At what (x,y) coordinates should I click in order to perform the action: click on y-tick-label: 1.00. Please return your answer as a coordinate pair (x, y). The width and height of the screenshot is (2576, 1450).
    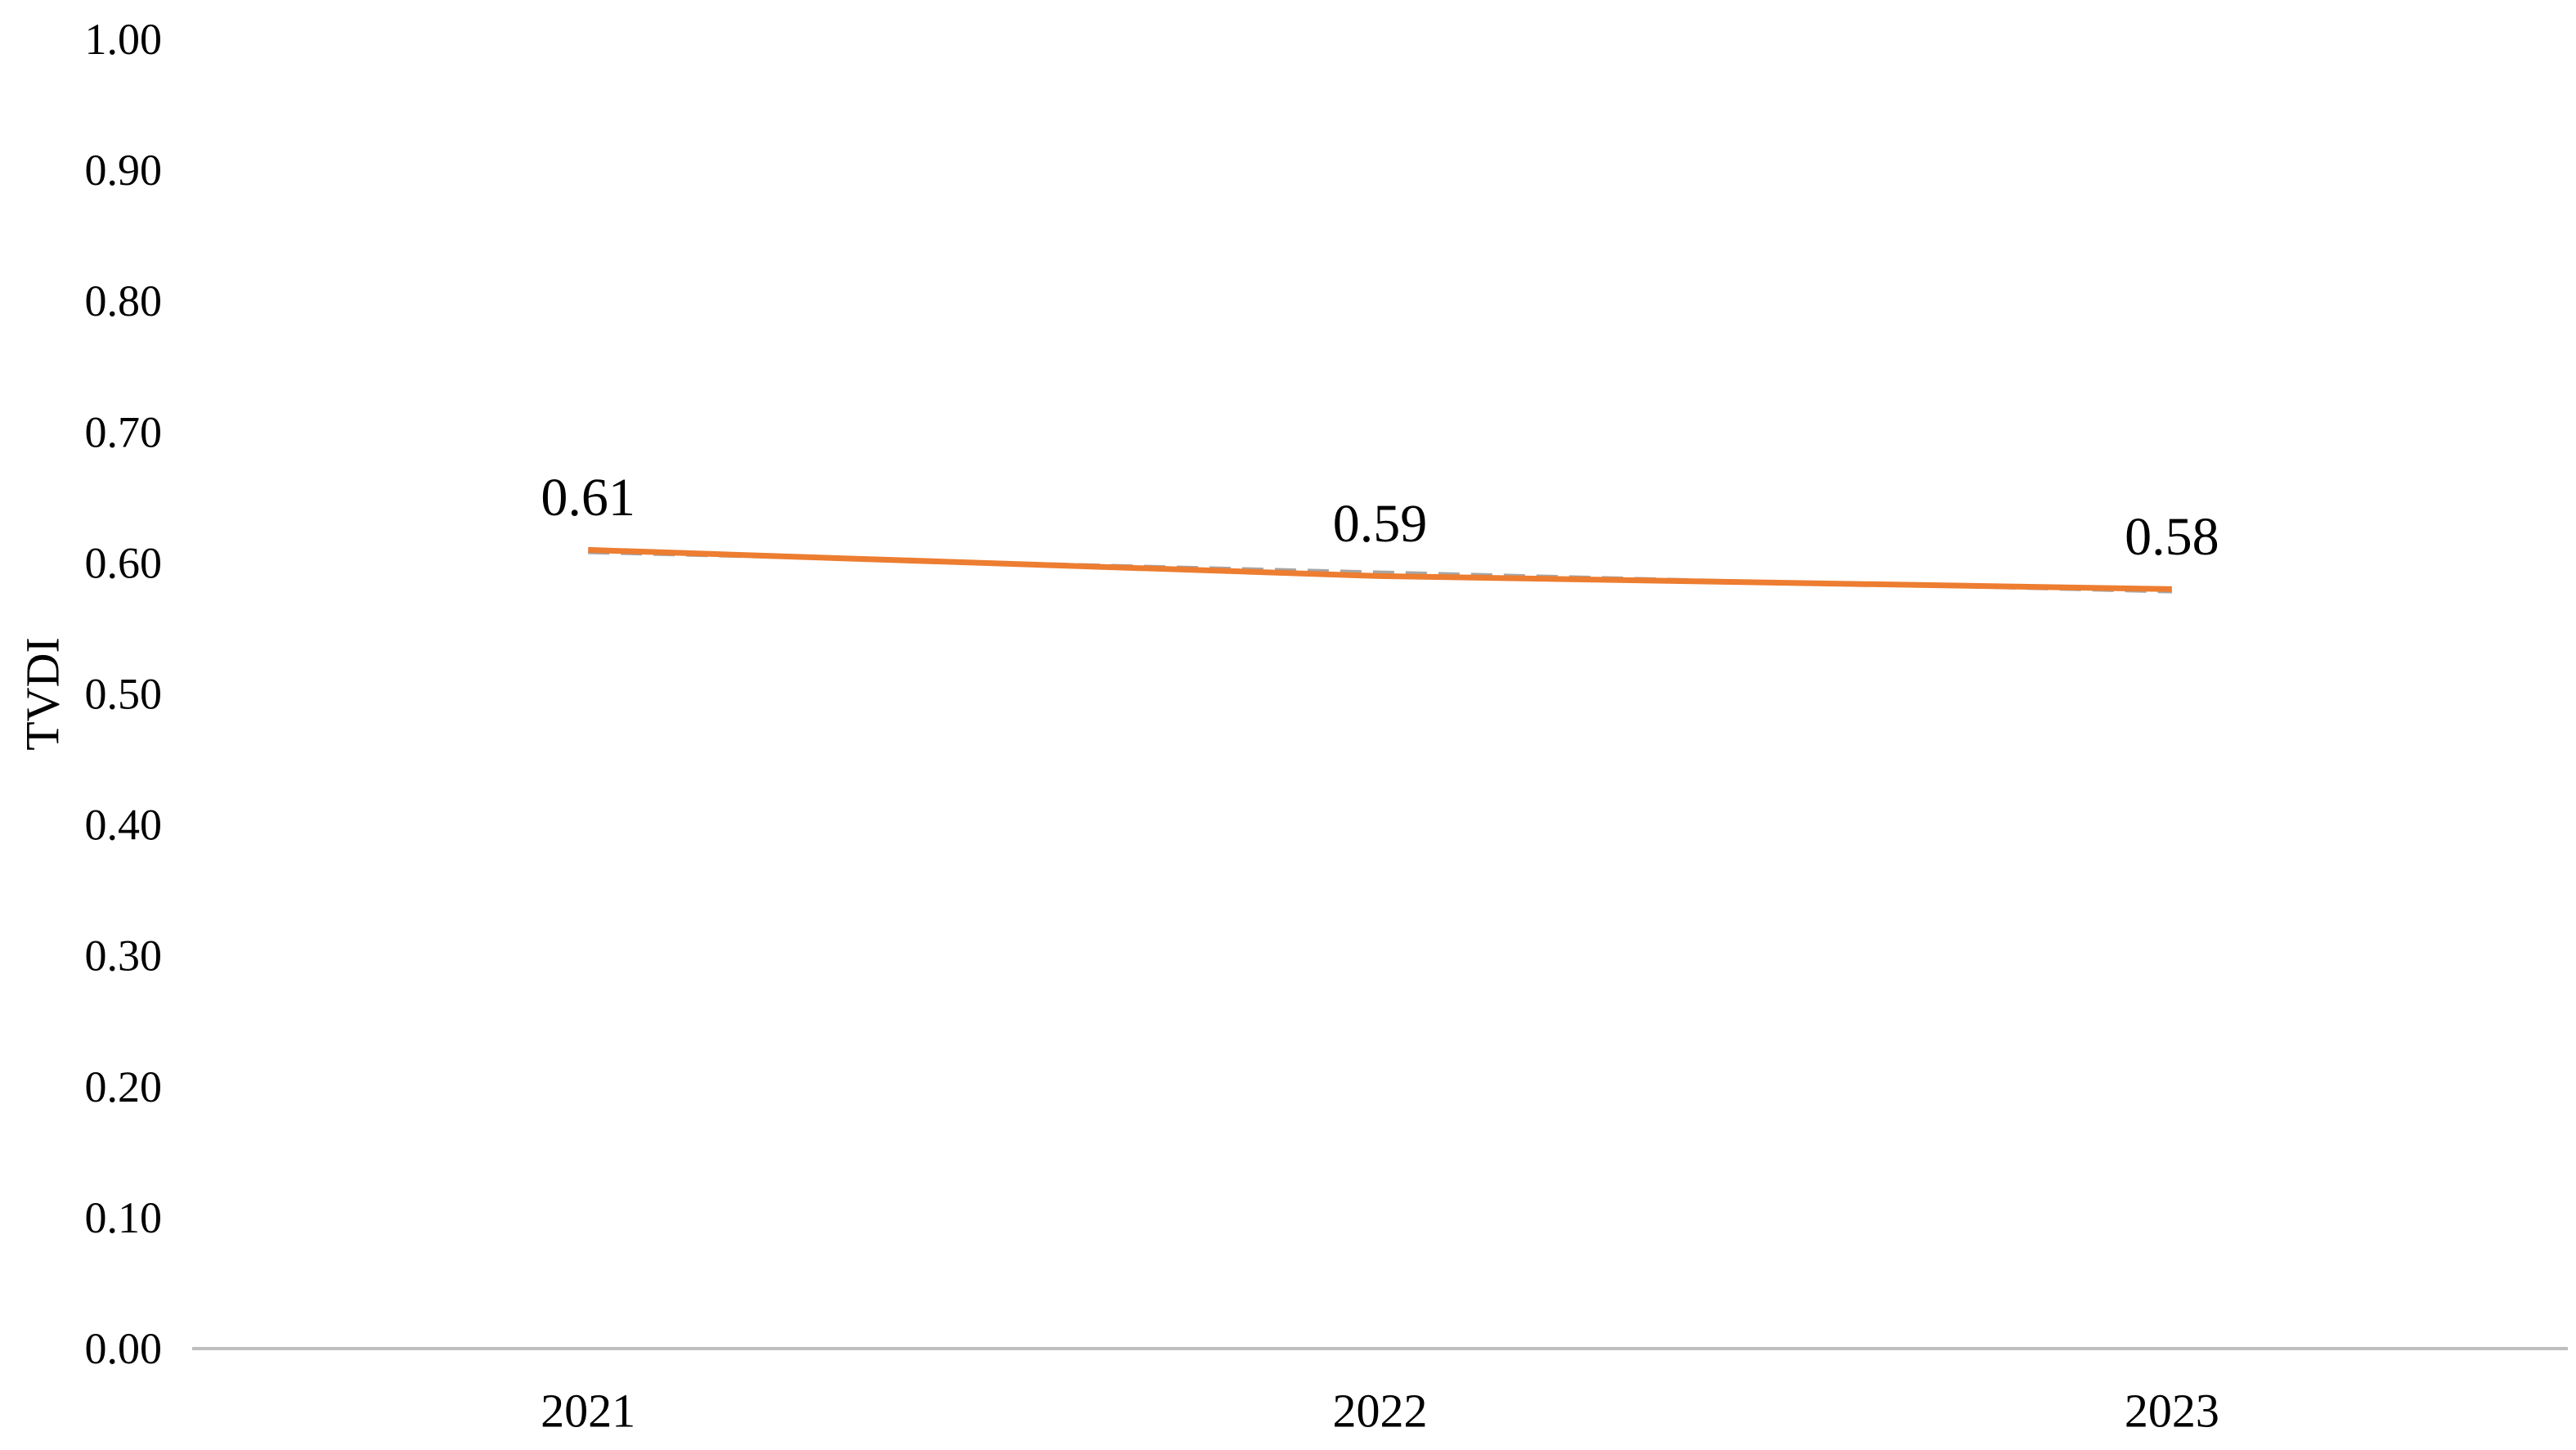
    Looking at the image, I should click on (124, 39).